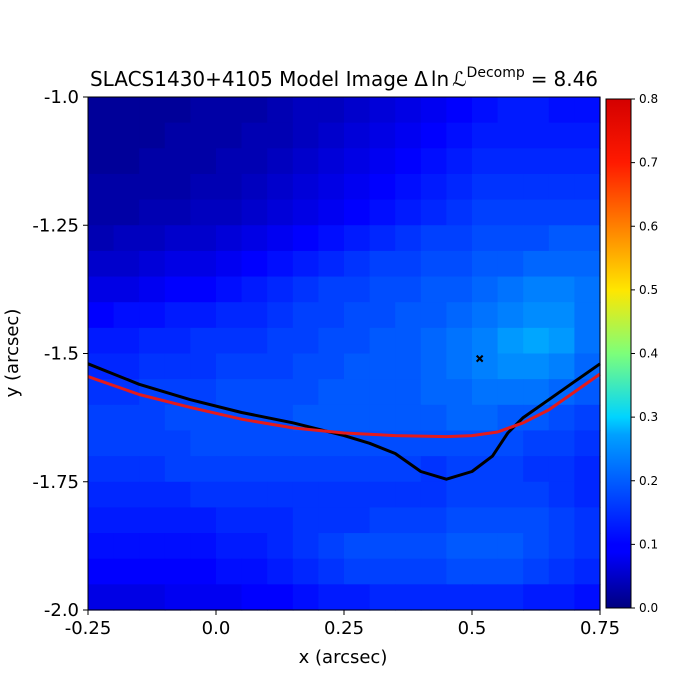  What do you see at coordinates (648, 481) in the screenshot?
I see `colorbar-tick-label: 0.2` at bounding box center [648, 481].